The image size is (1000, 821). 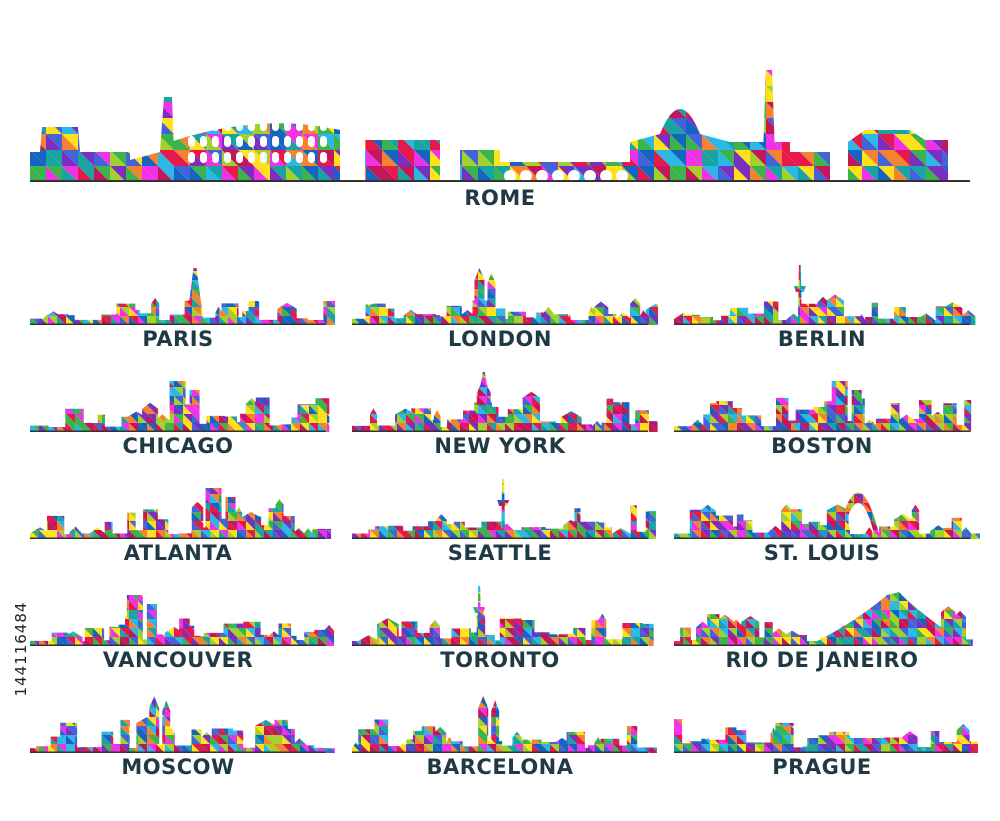 I want to click on city-label: MOSCOW, so click(x=178, y=767).